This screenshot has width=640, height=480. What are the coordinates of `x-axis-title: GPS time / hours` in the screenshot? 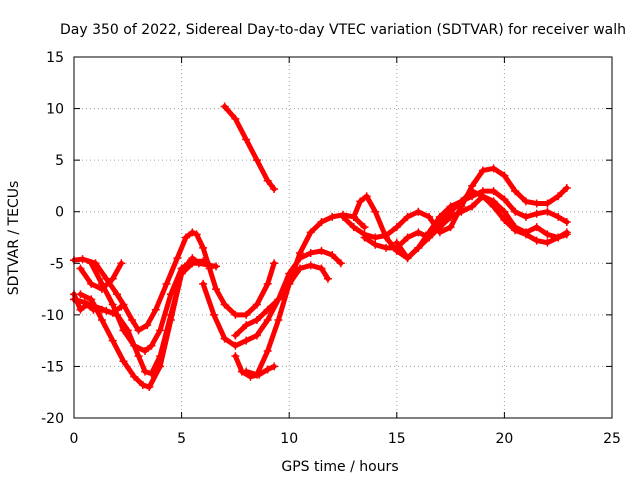 It's located at (339, 467).